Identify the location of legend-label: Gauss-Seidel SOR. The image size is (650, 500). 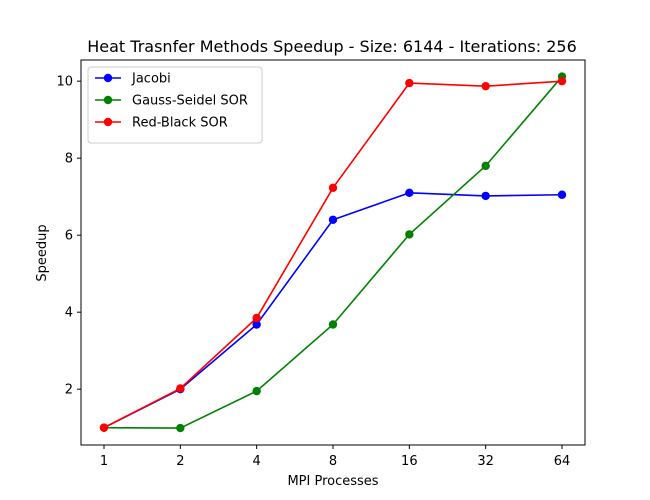
(190, 101).